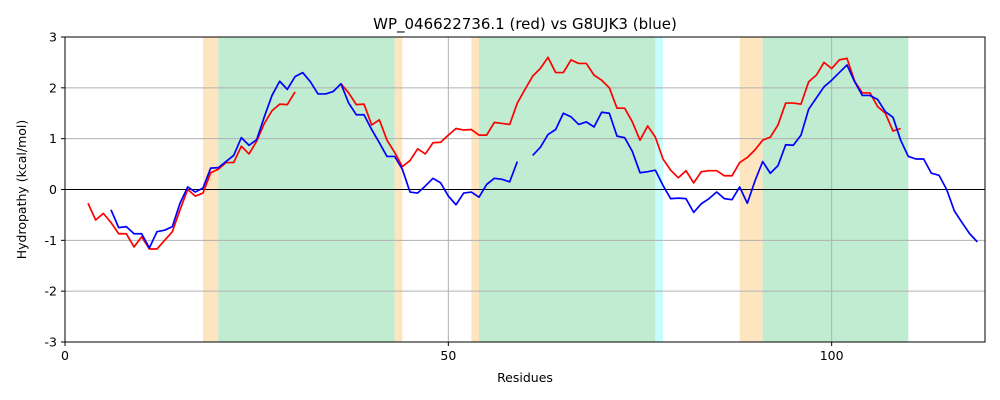 This screenshot has width=1000, height=400. Describe the element at coordinates (51, 291) in the screenshot. I see `y-tick-label: -2` at that location.